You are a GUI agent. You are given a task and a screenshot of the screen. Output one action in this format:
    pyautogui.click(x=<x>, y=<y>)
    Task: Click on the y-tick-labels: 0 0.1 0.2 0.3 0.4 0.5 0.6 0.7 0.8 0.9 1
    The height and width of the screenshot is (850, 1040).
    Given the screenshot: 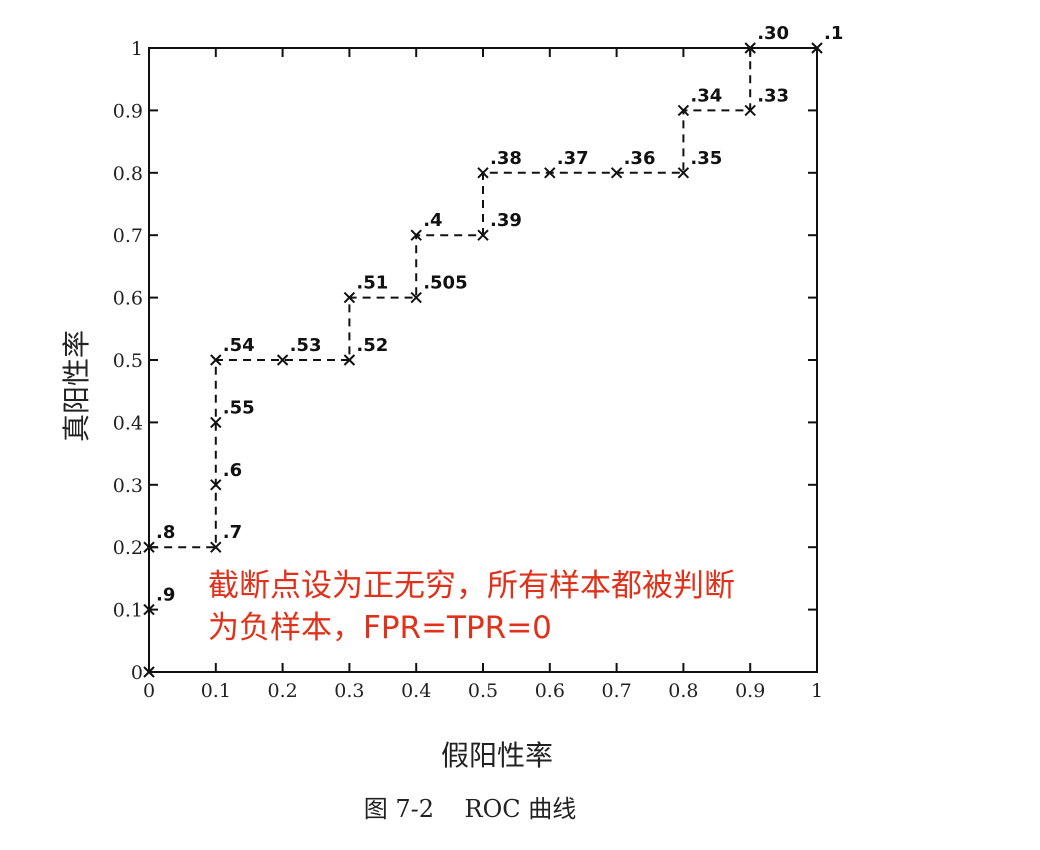 What is the action you would take?
    pyautogui.click(x=128, y=361)
    